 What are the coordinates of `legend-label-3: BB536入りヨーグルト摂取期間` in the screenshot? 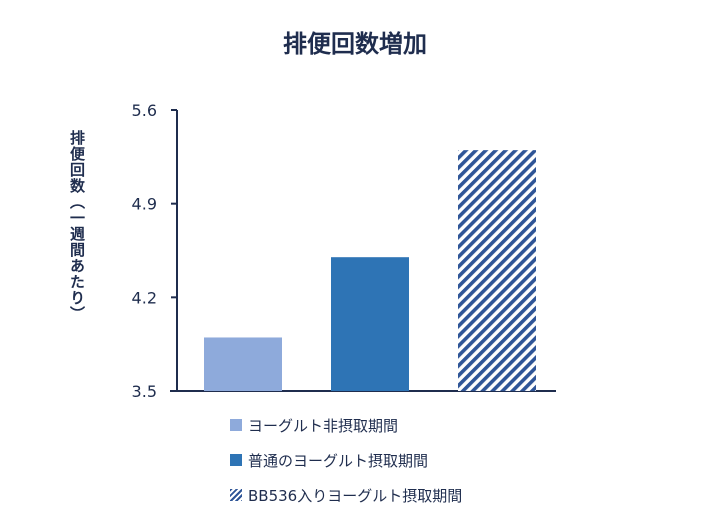 It's located at (355, 495).